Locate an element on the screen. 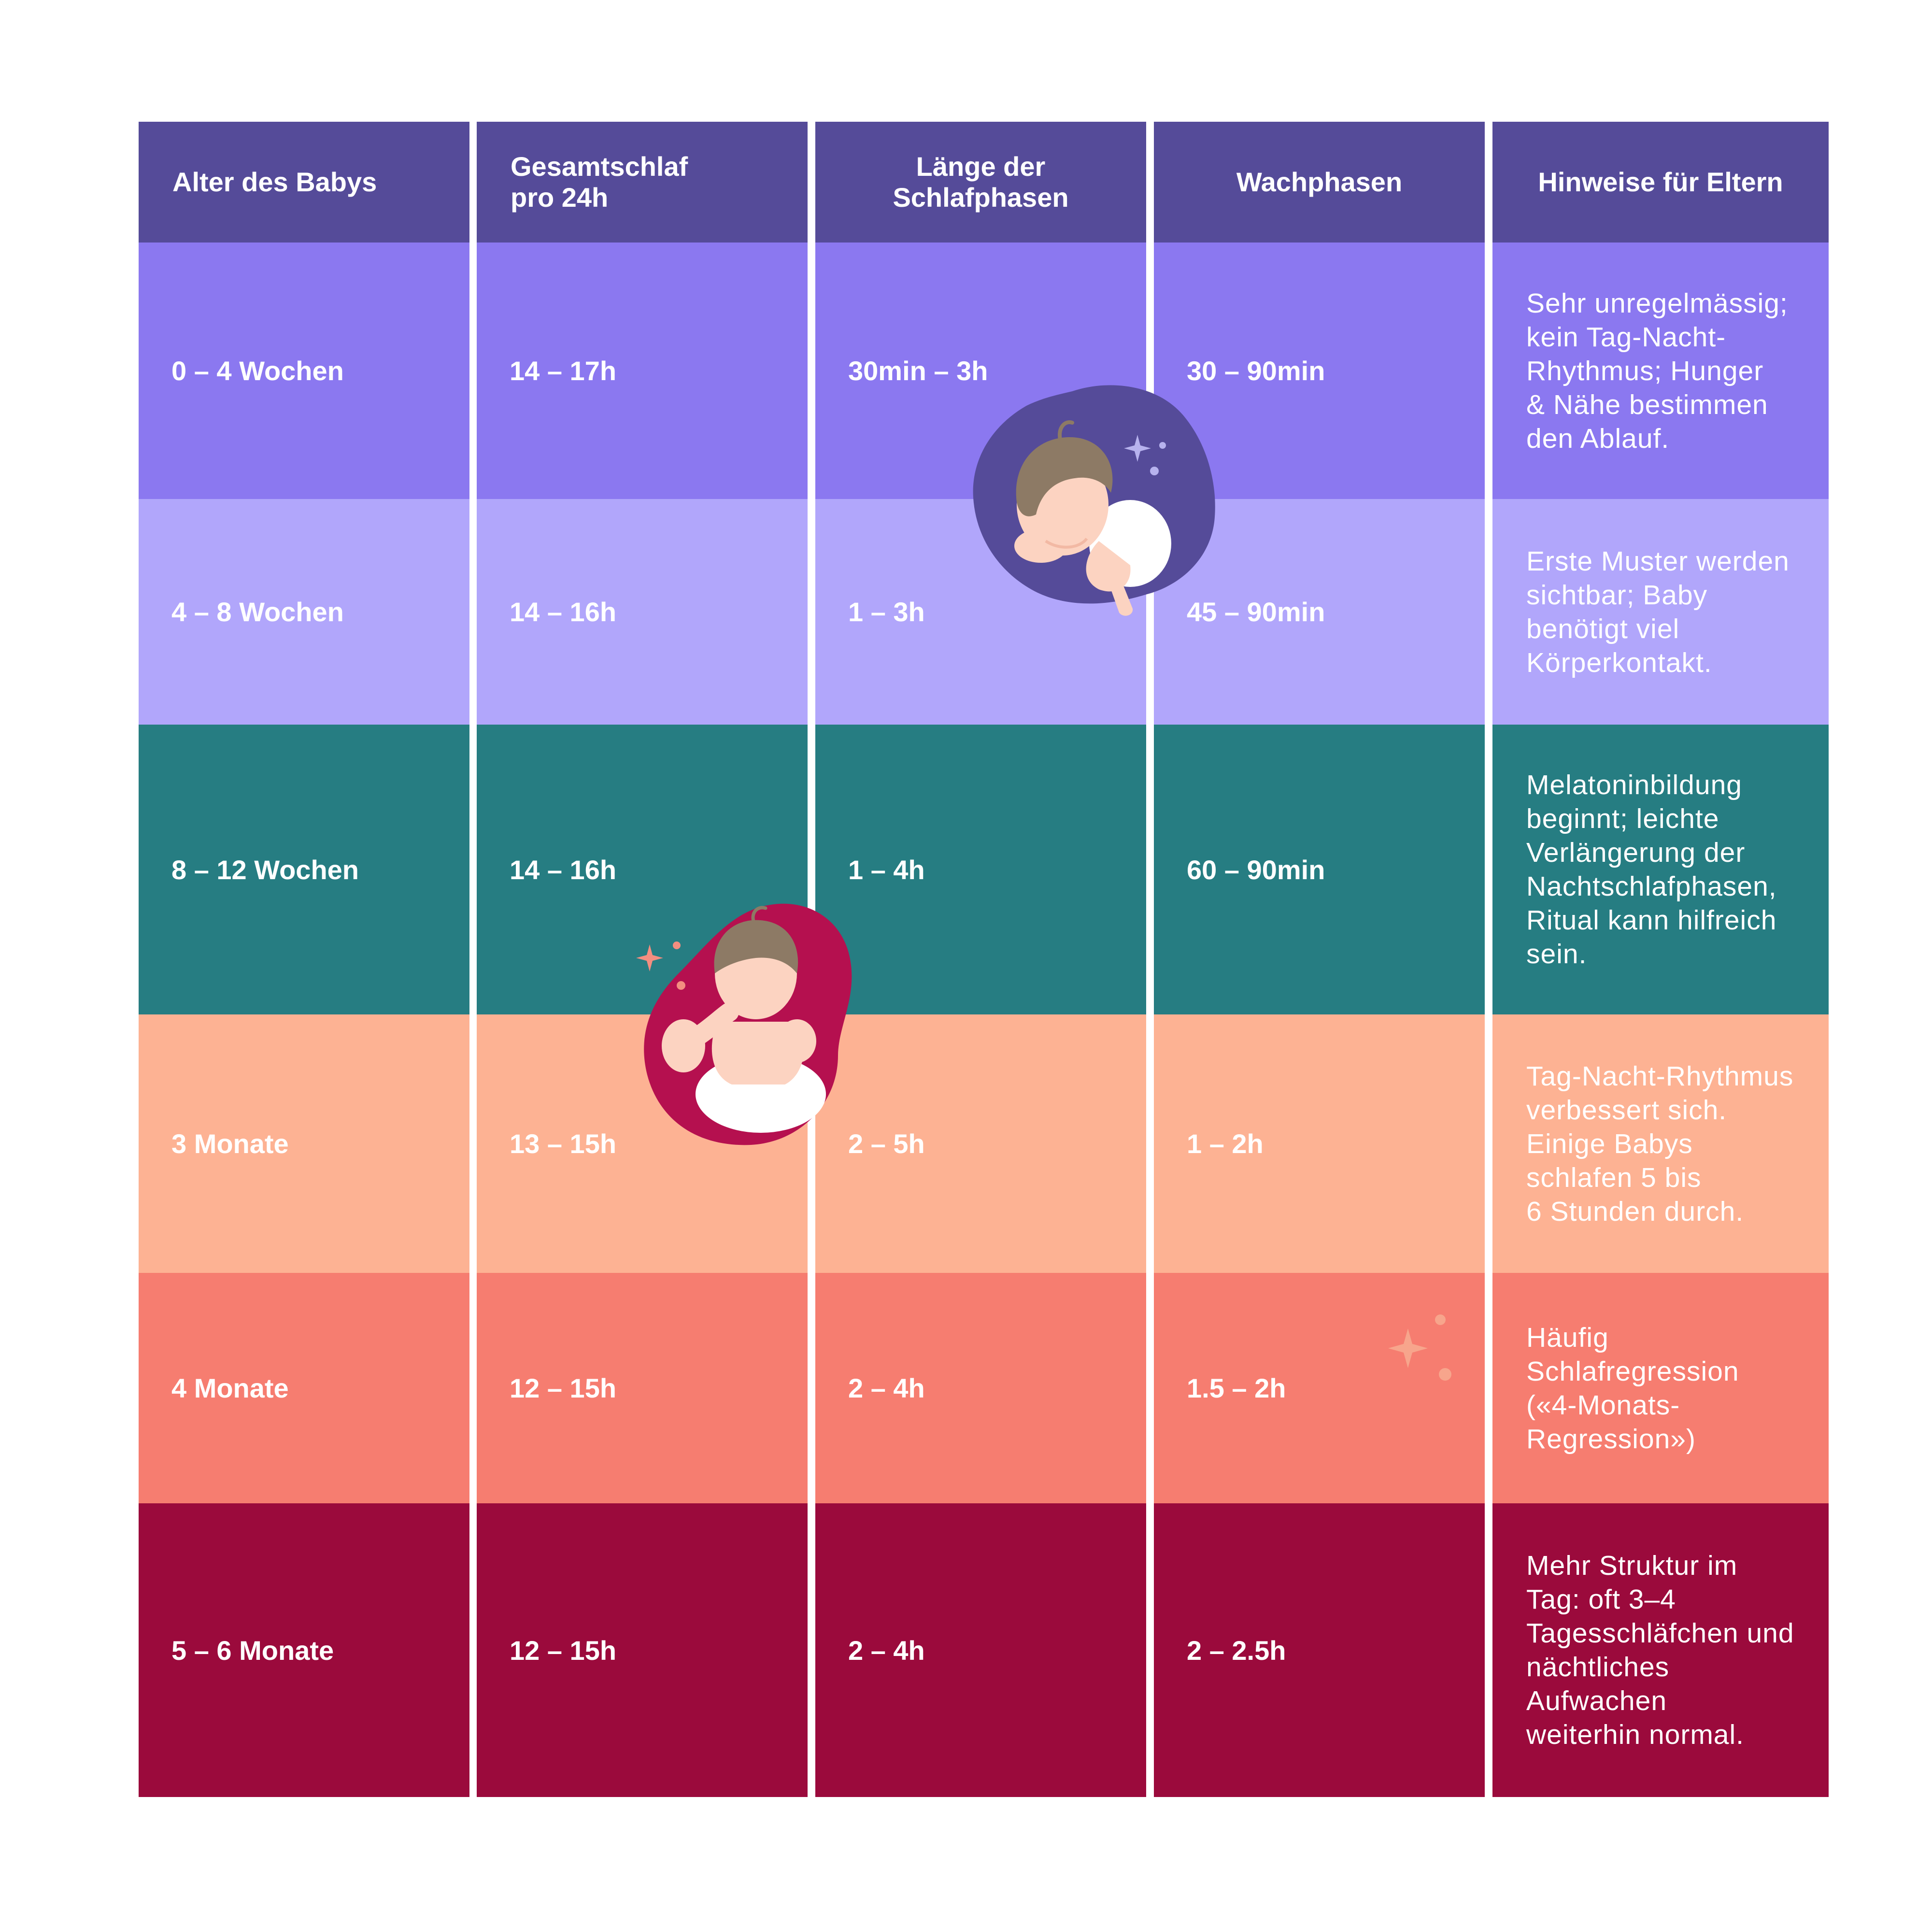 Image resolution: width=1932 pixels, height=1926 pixels. sleep-phase-cell: 1 – 4h is located at coordinates (980, 869).